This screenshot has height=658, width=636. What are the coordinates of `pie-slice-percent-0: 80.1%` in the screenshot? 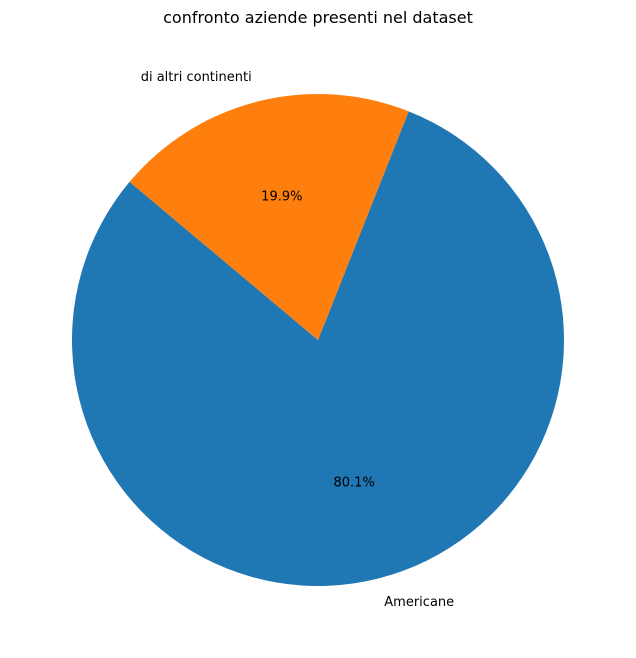 It's located at (354, 483).